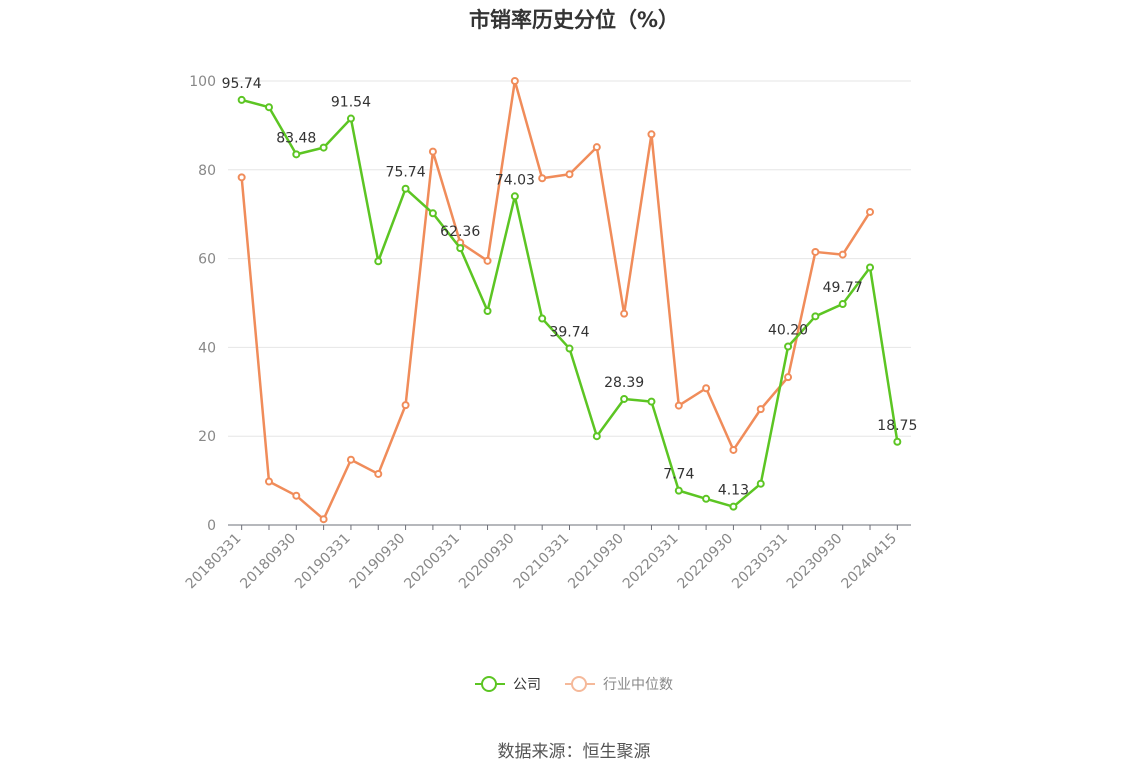 The height and width of the screenshot is (776, 1148). What do you see at coordinates (574, 20) in the screenshot?
I see `chart-title: 市销率历史分位（%）` at bounding box center [574, 20].